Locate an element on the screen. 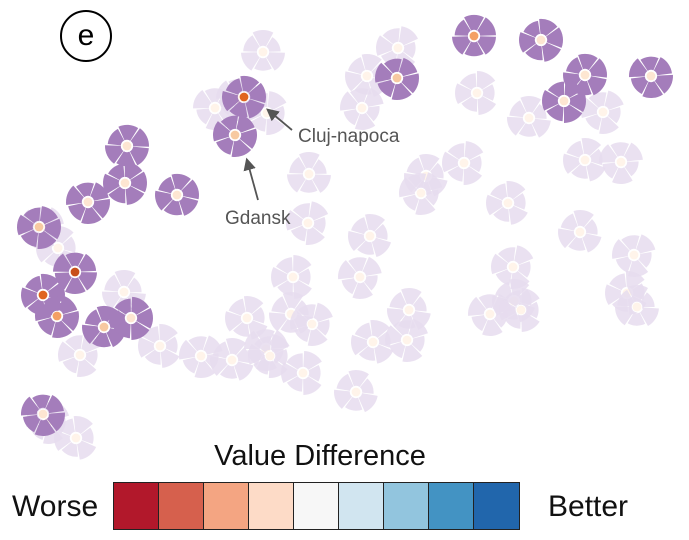  panel-label: e is located at coordinates (86, 36).